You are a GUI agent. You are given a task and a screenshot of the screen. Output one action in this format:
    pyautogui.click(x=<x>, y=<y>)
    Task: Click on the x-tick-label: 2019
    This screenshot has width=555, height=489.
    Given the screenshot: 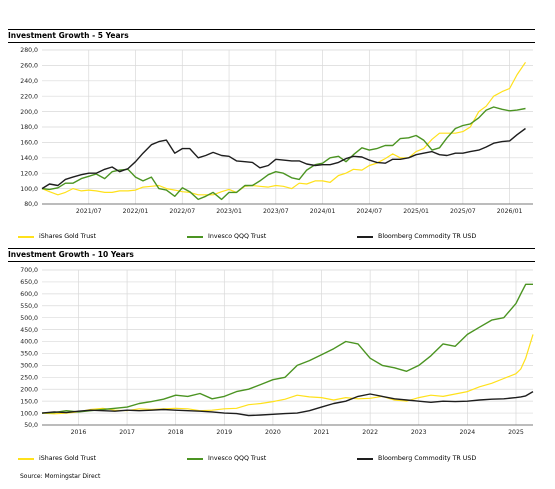 What is the action you would take?
    pyautogui.click(x=224, y=432)
    